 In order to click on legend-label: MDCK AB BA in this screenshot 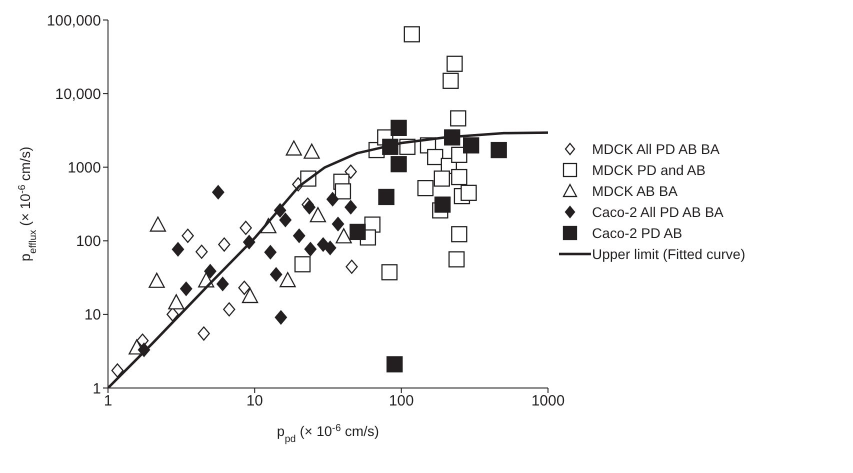, I will do `click(635, 190)`.